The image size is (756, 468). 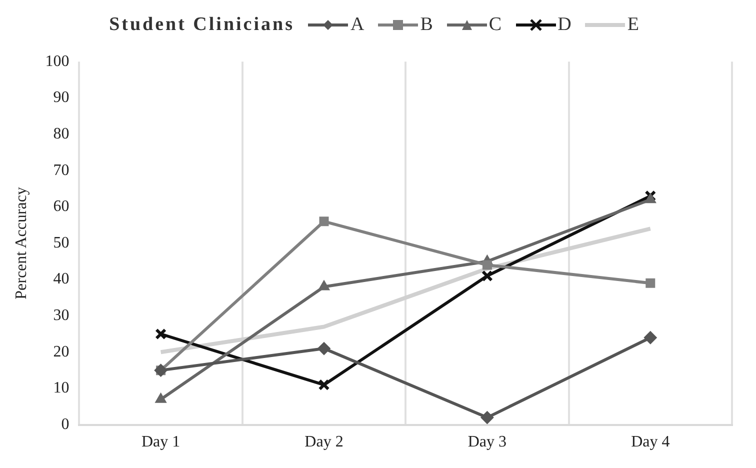 What do you see at coordinates (61, 279) in the screenshot?
I see `y-tick-label: 40` at bounding box center [61, 279].